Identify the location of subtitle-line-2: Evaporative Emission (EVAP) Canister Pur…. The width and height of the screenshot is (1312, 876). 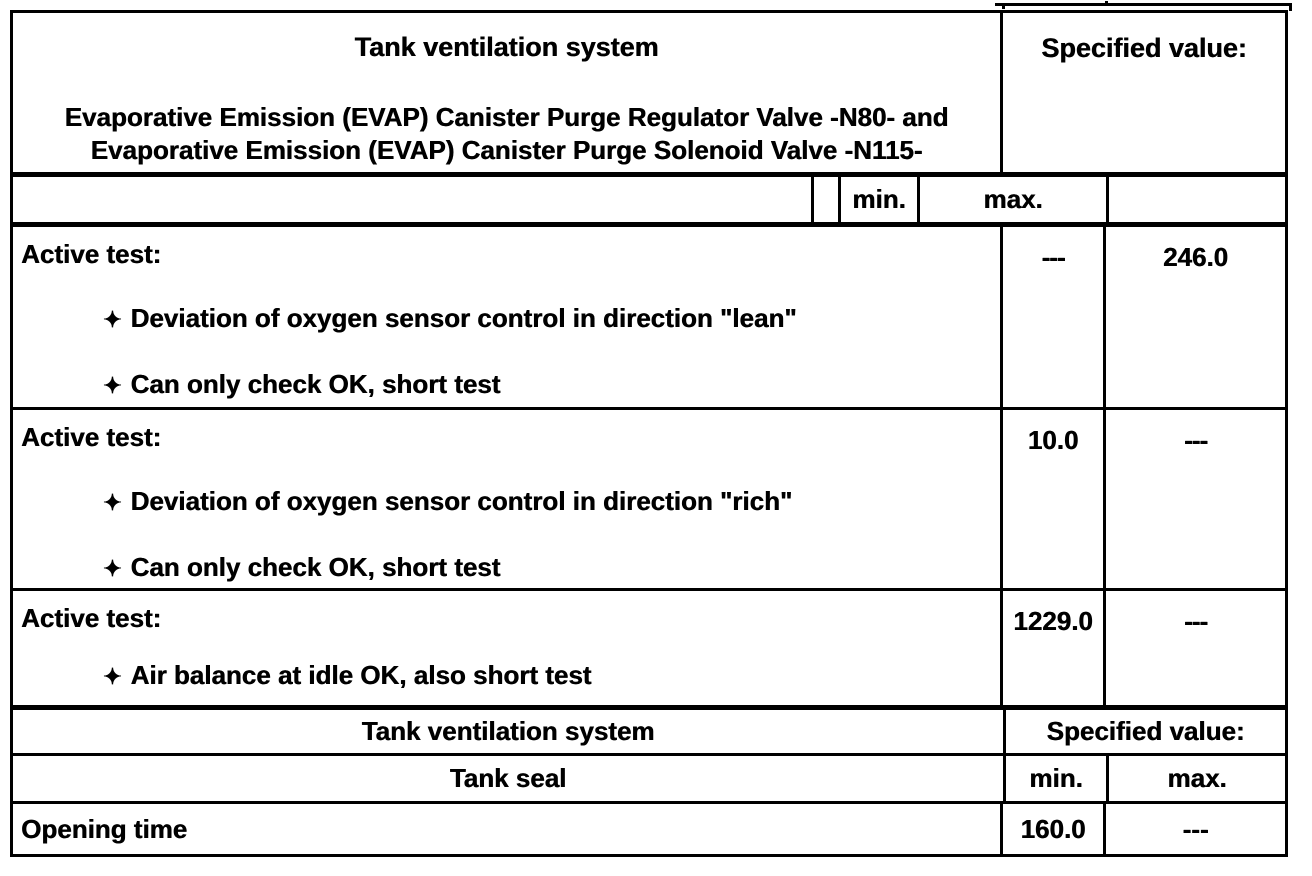
(506, 150).